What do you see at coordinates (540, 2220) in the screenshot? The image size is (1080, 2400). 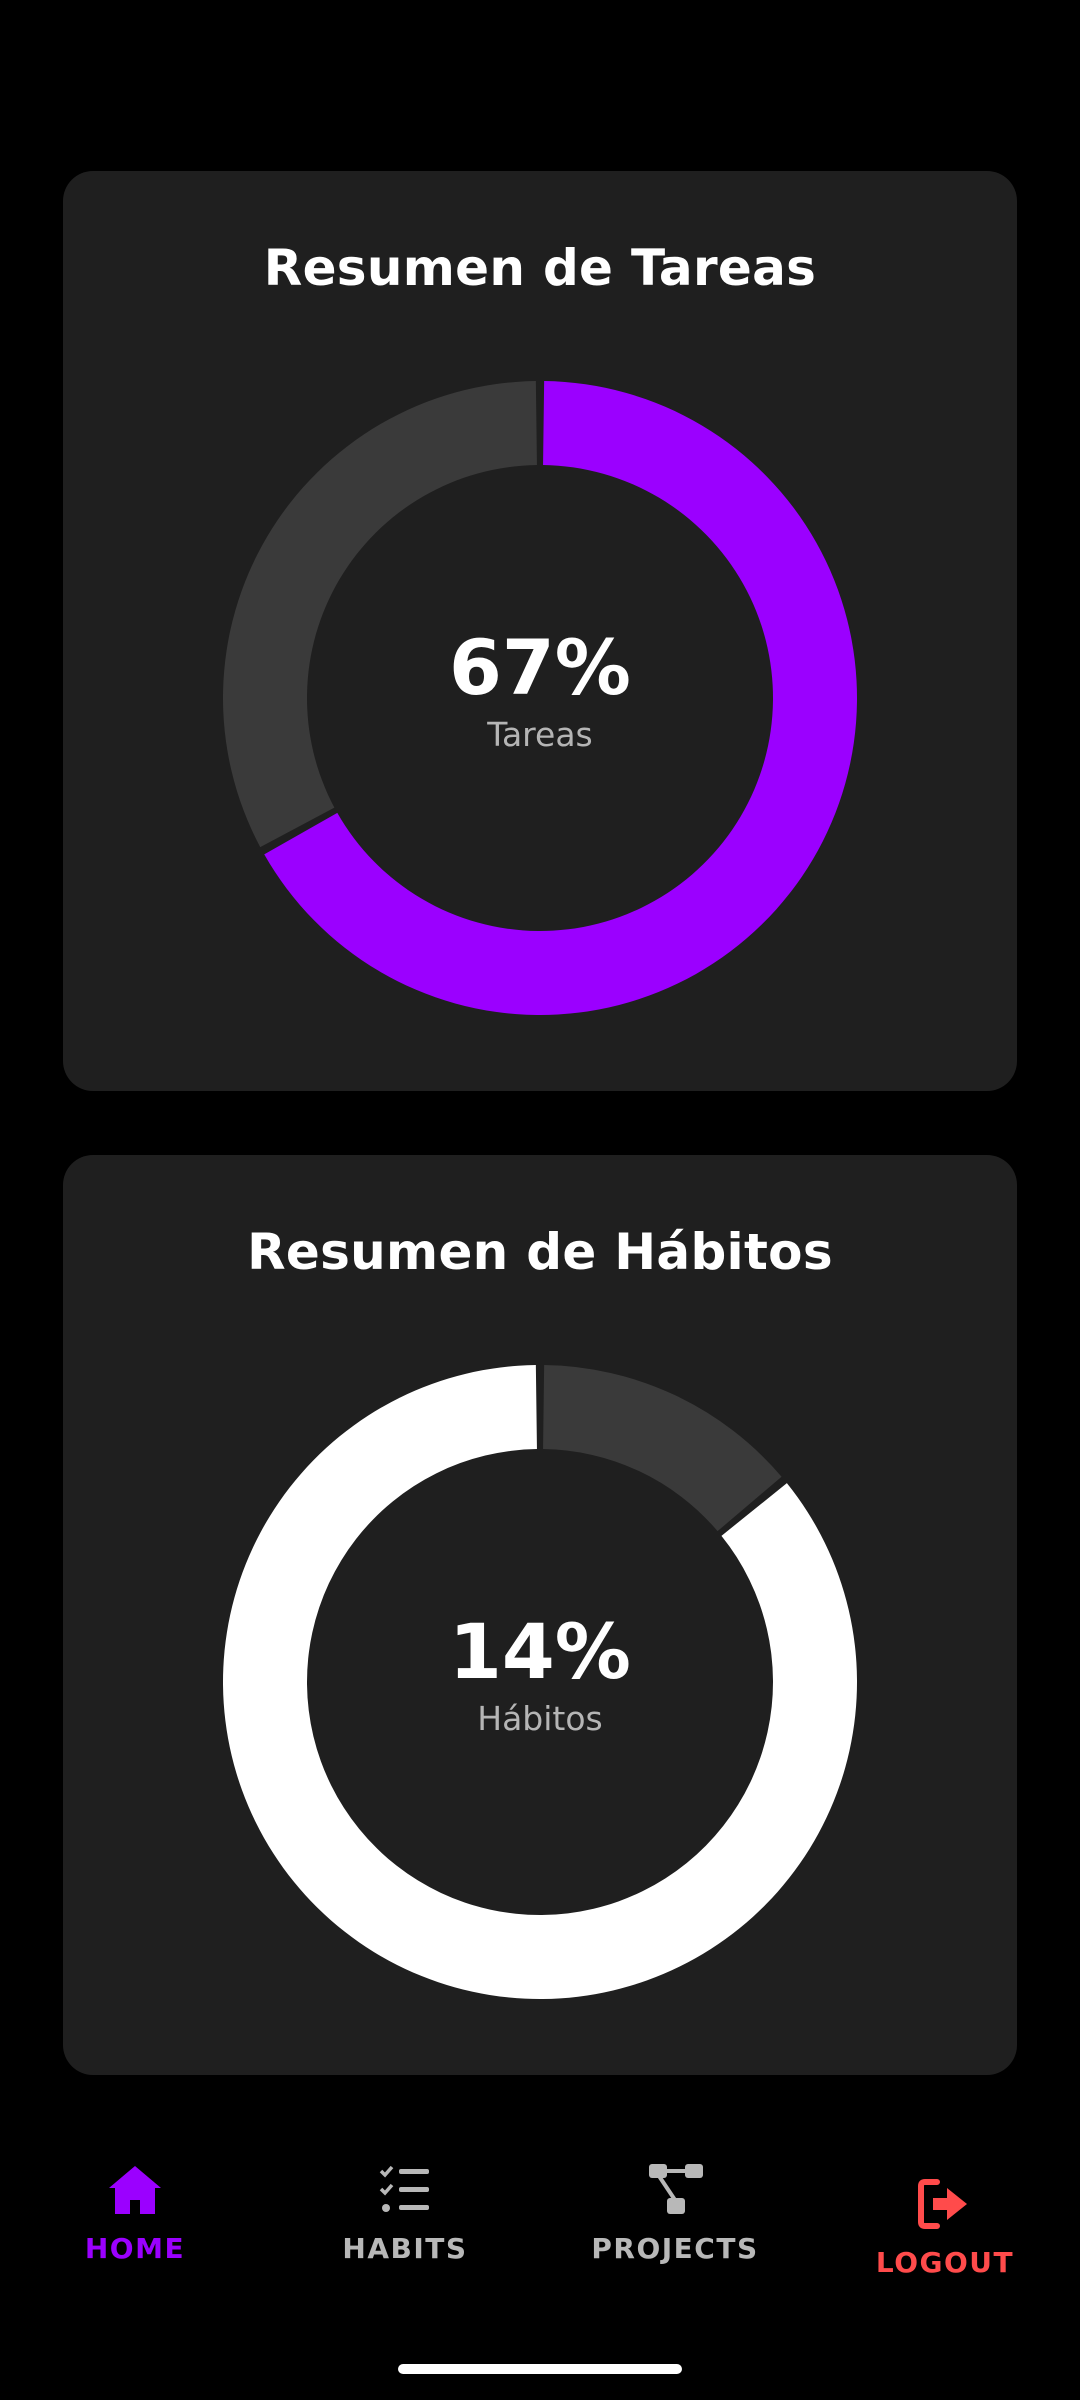 I see `bottom-navigation: HOME HABITS PROJECTS` at bounding box center [540, 2220].